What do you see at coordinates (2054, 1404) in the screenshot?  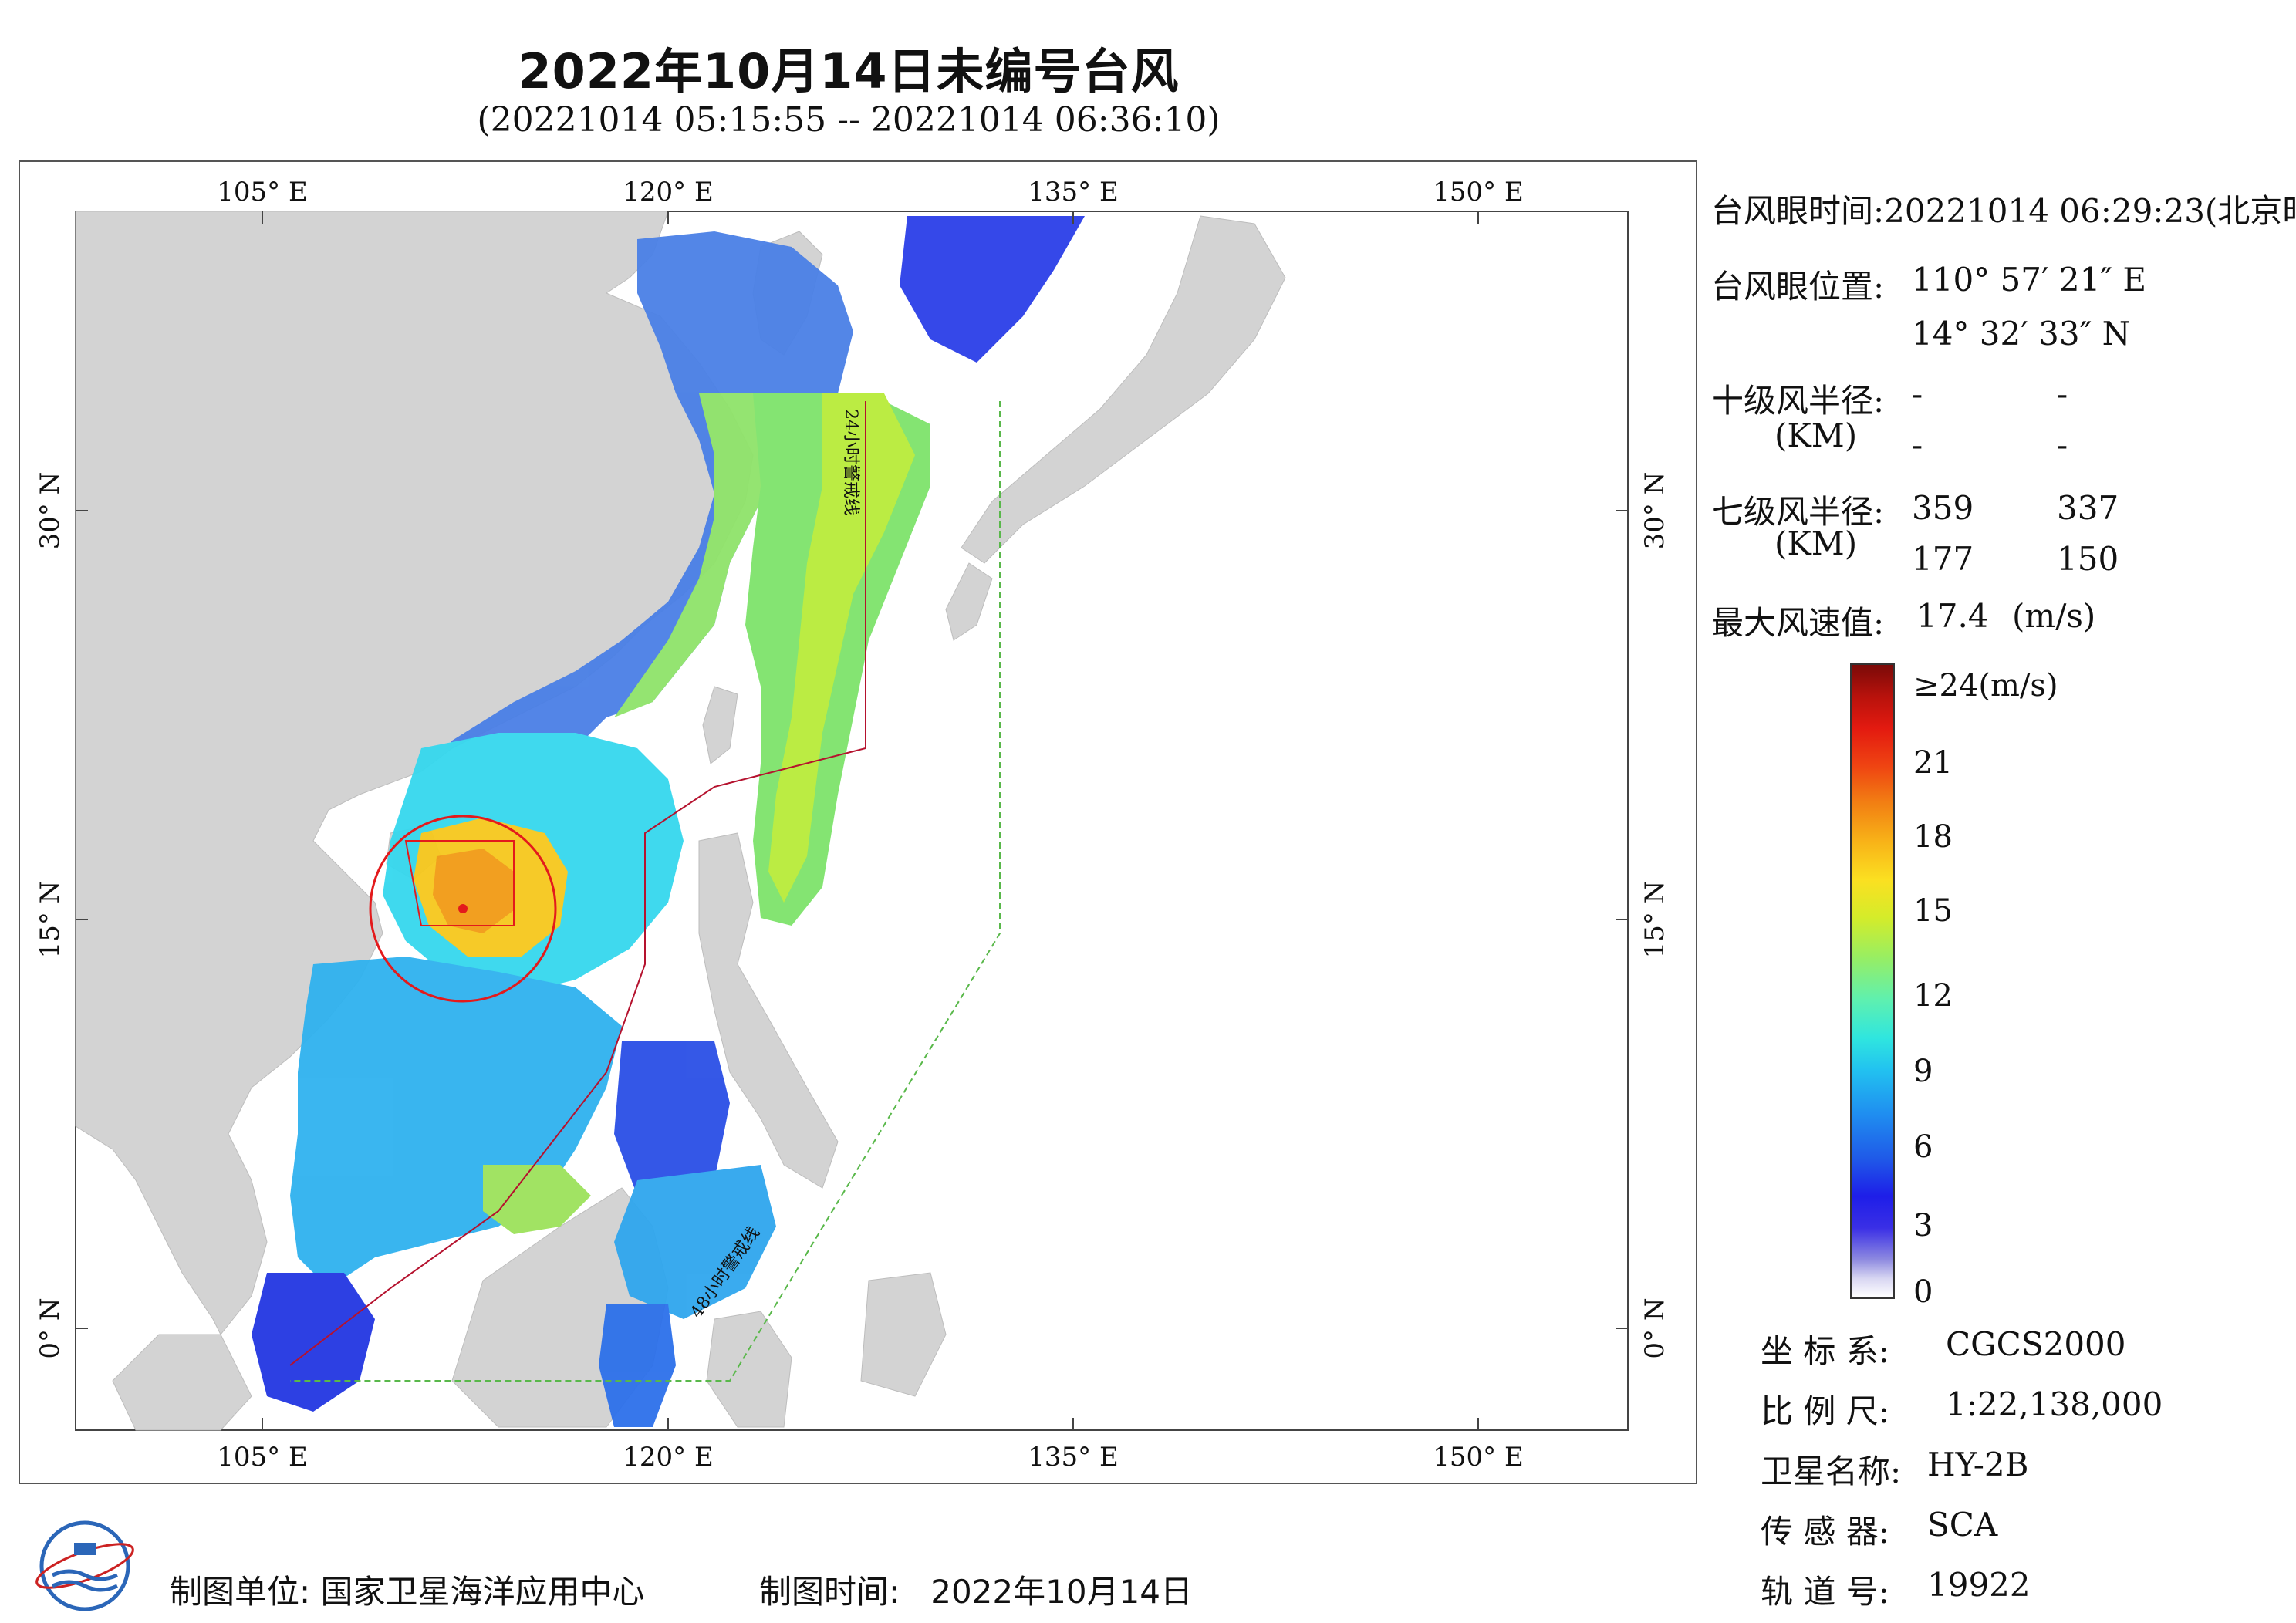 I see `scale-value: 1:22,138,000` at bounding box center [2054, 1404].